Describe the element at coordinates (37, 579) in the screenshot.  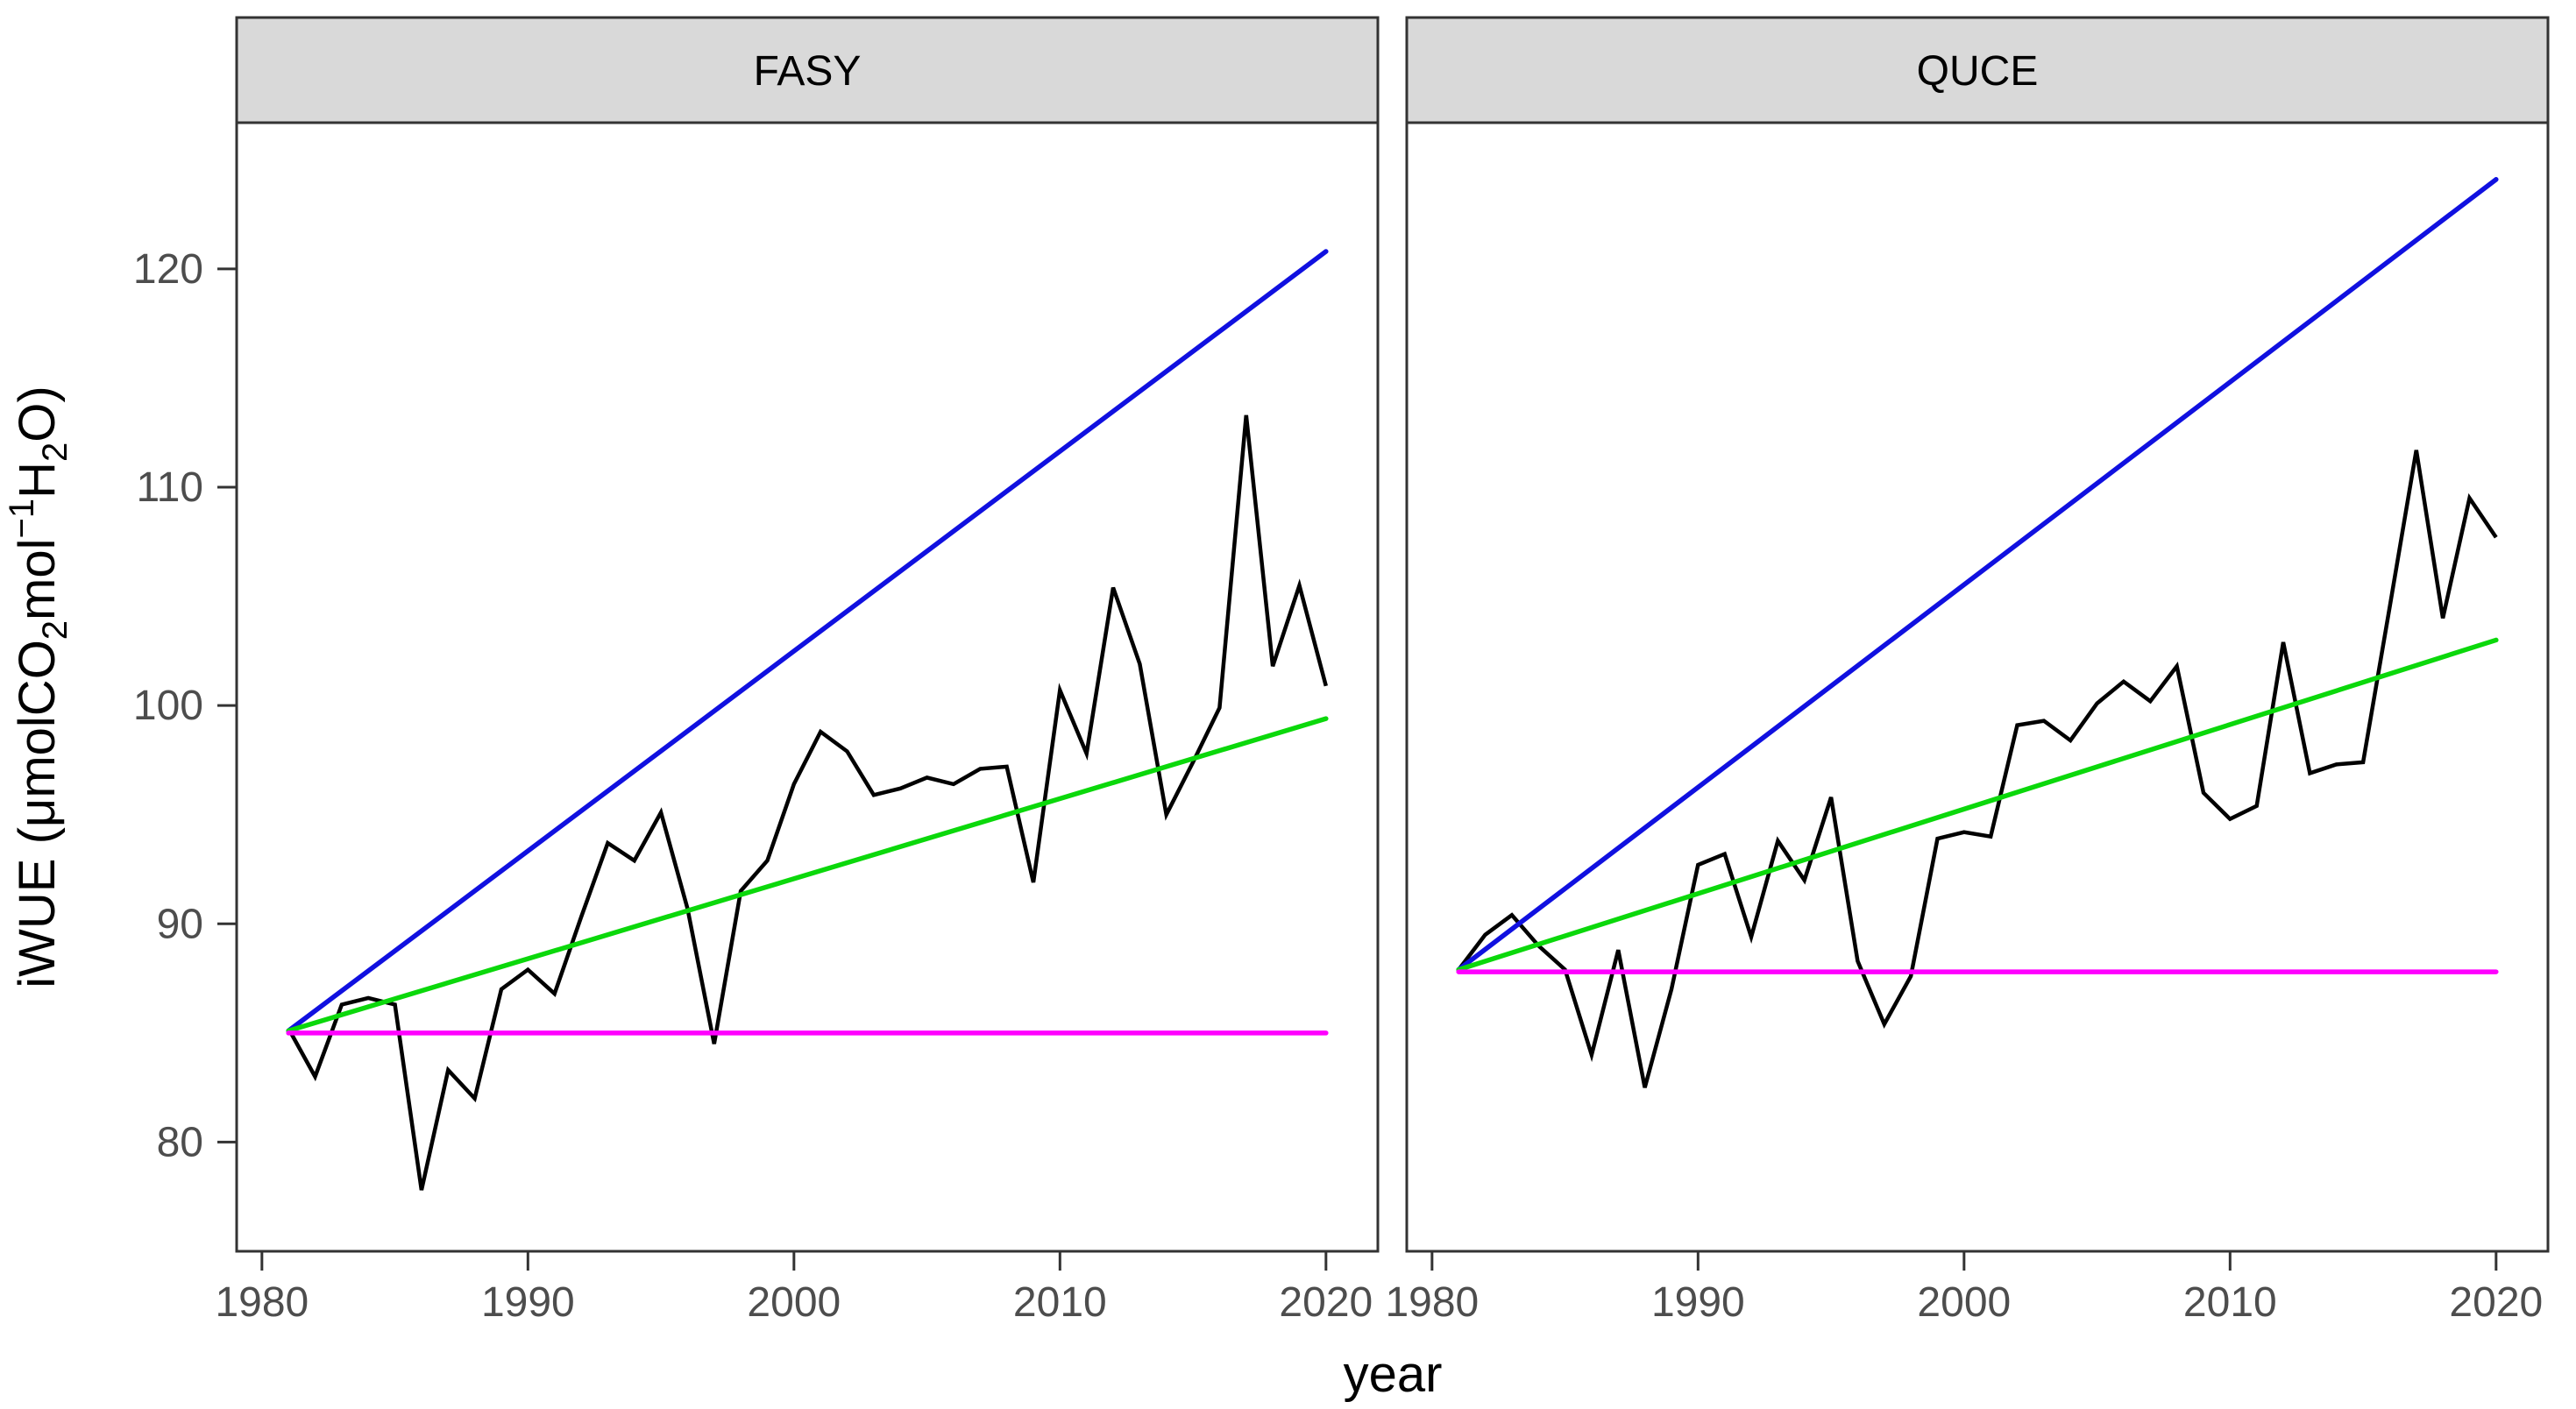
I see `y-axis-title-text: mol` at that location.